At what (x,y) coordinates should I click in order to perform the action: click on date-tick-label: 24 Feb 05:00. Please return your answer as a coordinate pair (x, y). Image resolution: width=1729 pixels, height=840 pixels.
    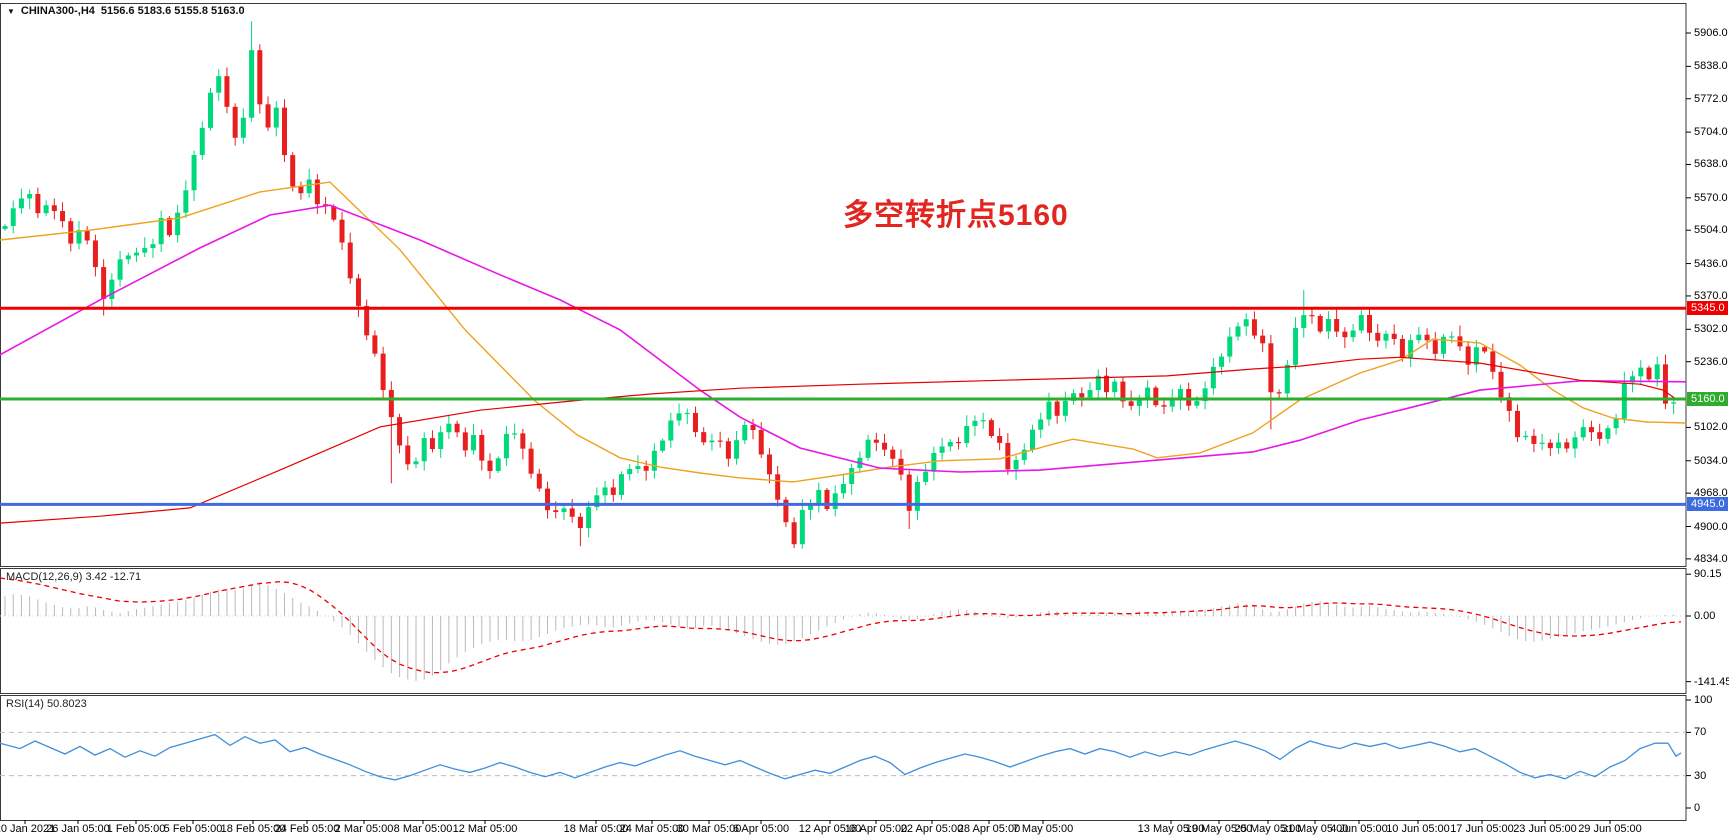
    Looking at the image, I should click on (307, 829).